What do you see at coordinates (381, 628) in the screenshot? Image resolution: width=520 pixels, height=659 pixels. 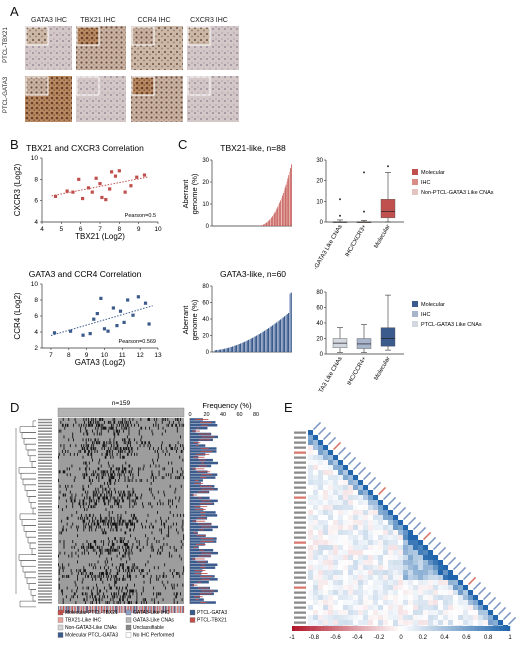 I see `colorbar-segment` at bounding box center [381, 628].